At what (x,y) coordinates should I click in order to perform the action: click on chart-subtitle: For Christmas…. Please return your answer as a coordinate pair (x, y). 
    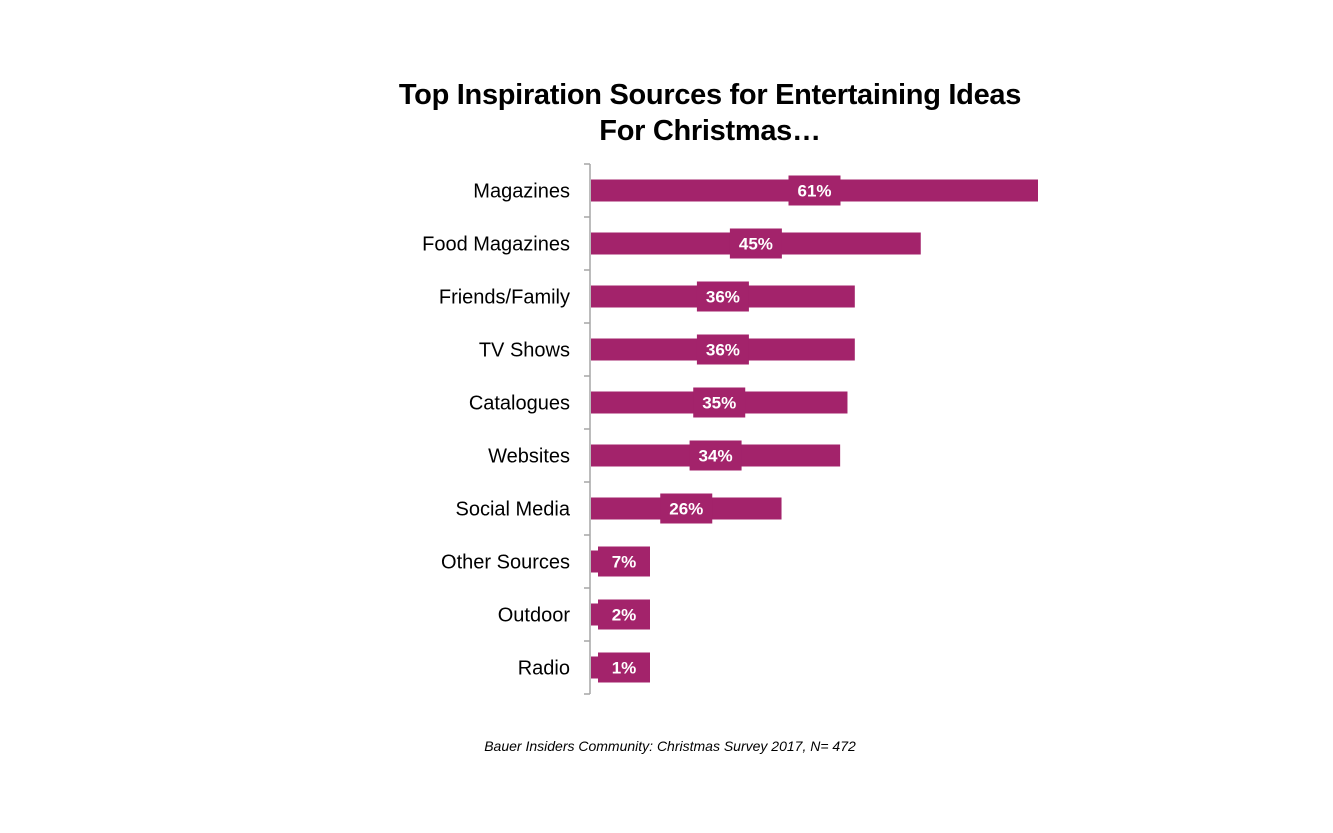
    Looking at the image, I should click on (710, 131).